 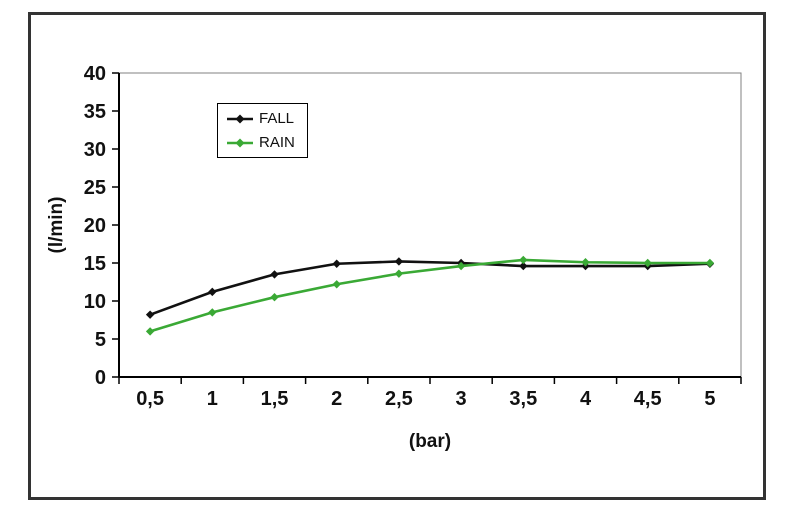 What do you see at coordinates (648, 399) in the screenshot?
I see `svg-text: 4,5` at bounding box center [648, 399].